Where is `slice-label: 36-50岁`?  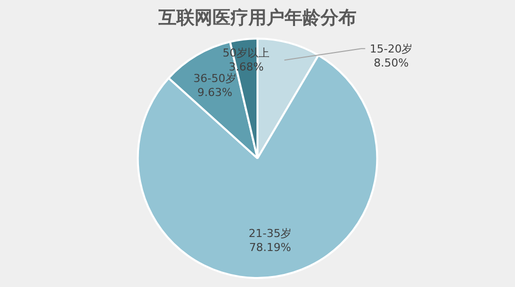 slice-label: 36-50岁 is located at coordinates (214, 79).